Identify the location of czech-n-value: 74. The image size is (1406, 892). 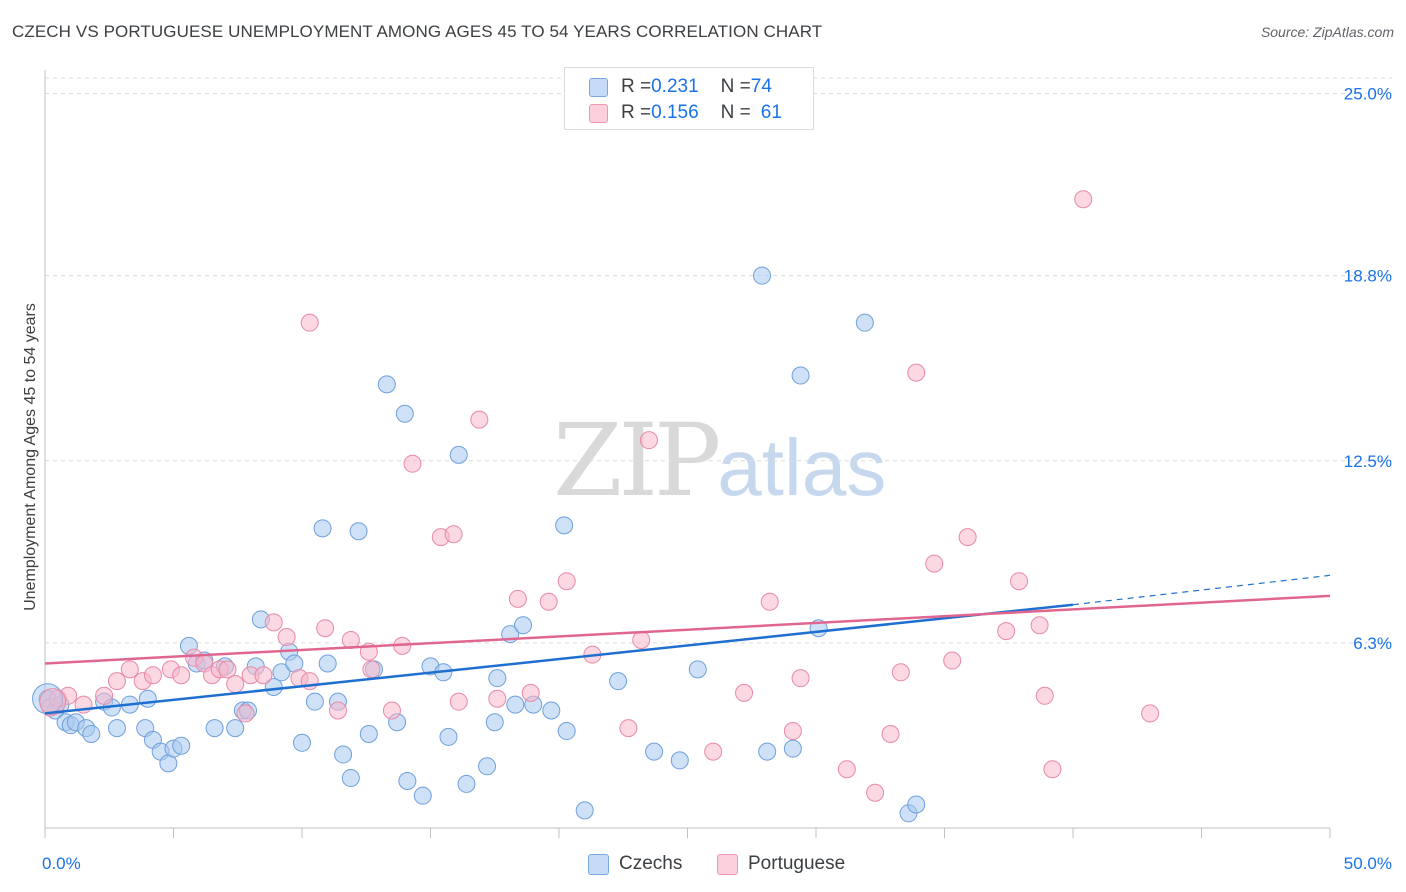
(761, 86).